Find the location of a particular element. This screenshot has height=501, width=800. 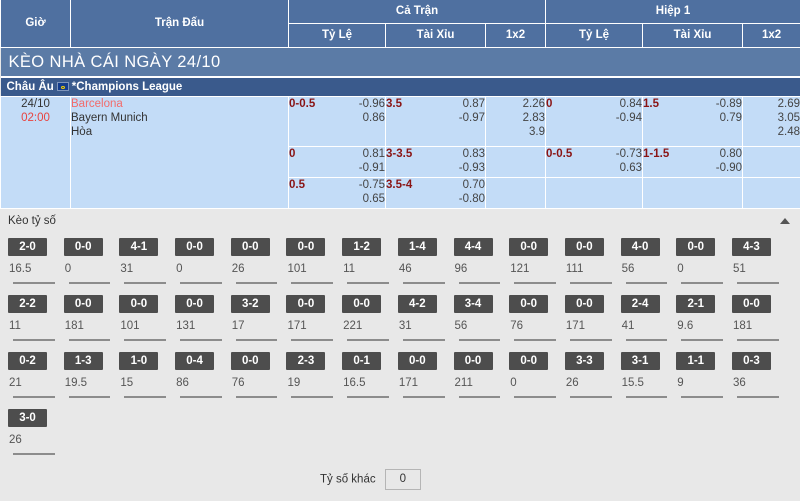

score-odd: 46 is located at coordinates (426, 269).